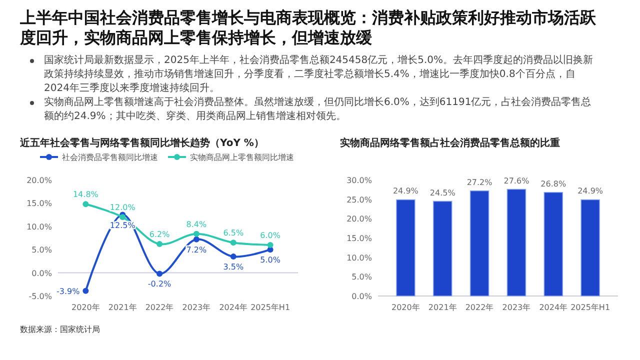  Describe the element at coordinates (68, 291) in the screenshot. I see `data-label: -3.9%` at that location.